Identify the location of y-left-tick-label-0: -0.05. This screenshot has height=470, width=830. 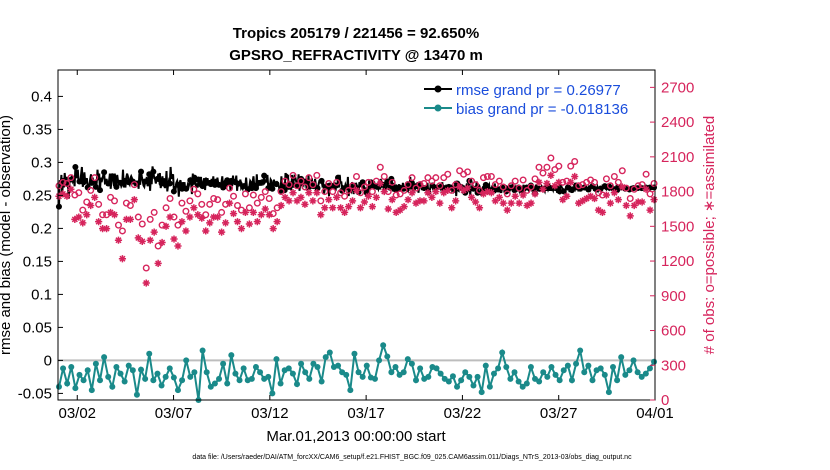
(35, 393).